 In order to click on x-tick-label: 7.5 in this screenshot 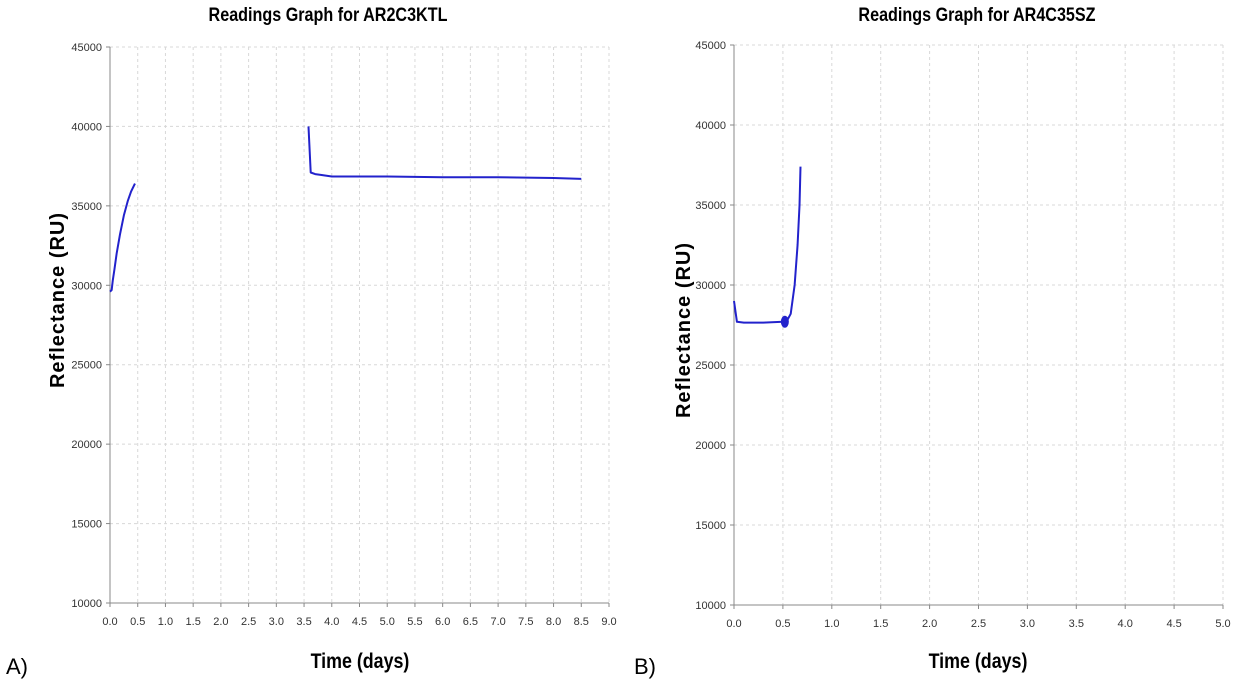, I will do `click(525, 622)`.